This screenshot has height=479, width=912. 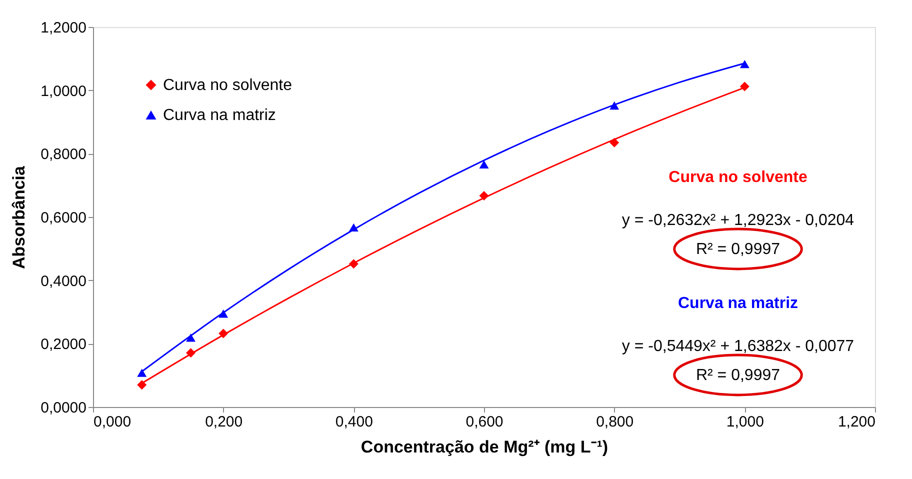 I want to click on annotation: y = -0,5449x² + 1,6382x - 0,0077, so click(x=738, y=346).